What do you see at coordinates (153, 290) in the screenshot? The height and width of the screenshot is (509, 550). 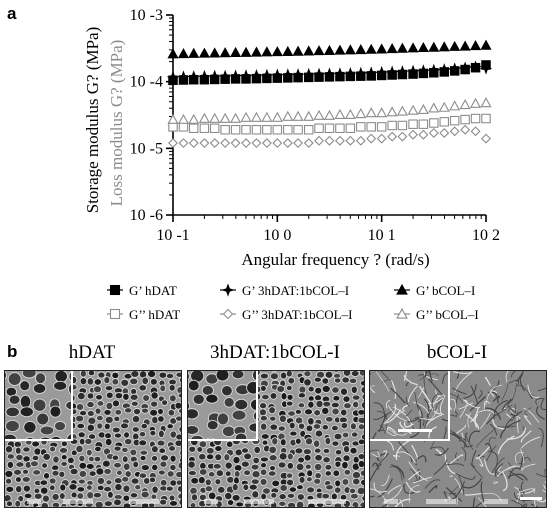 I see `legend-label: G’ hDAT` at bounding box center [153, 290].